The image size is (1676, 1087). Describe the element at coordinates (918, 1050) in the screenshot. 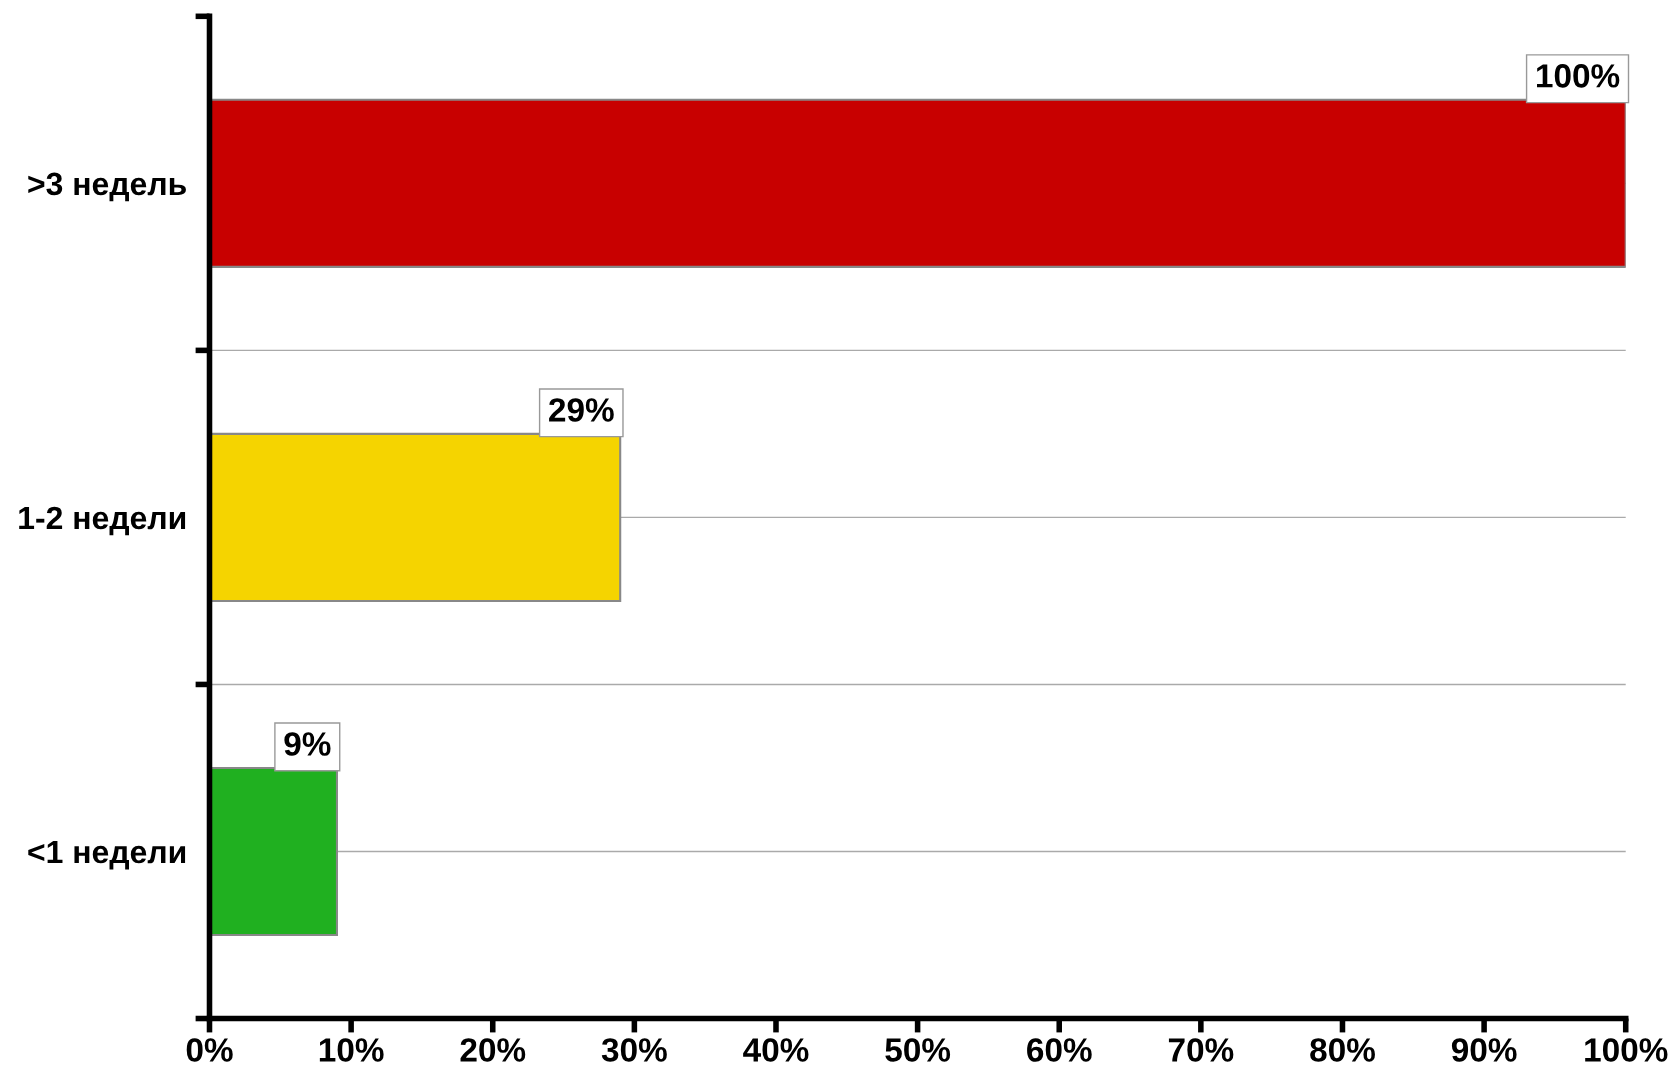

I see `x-tick-label: 50%` at that location.